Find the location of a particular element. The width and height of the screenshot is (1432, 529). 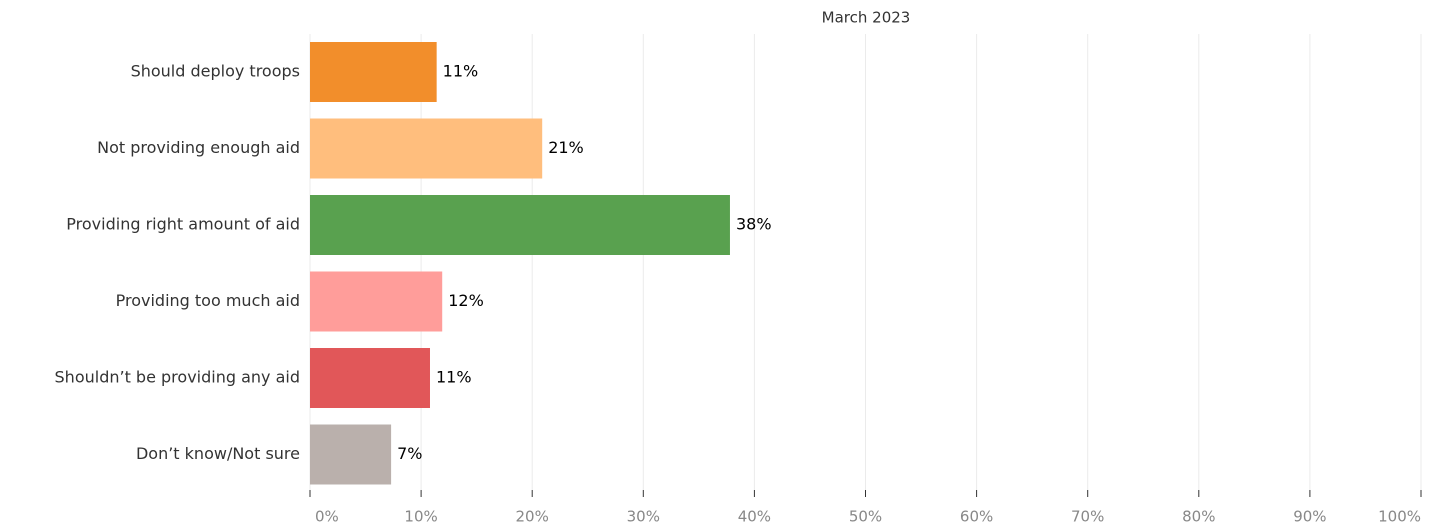

value-label: 7% is located at coordinates (409, 453).